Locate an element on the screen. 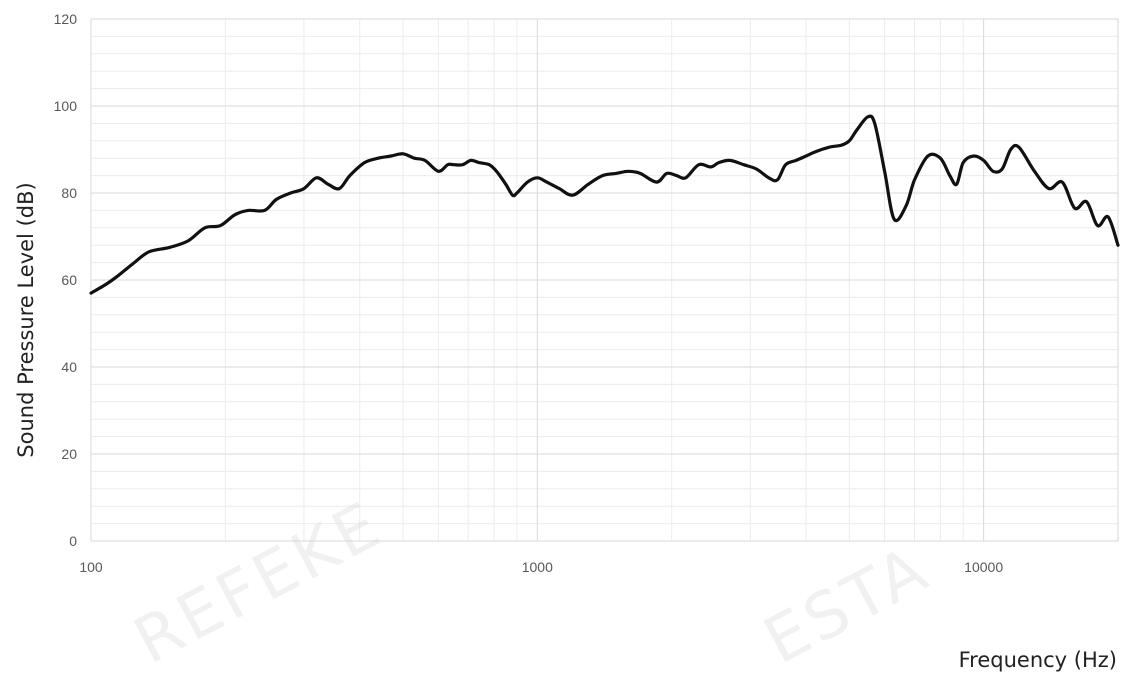 This screenshot has height=675, width=1128. y-tick-label: 100 is located at coordinates (66, 106).